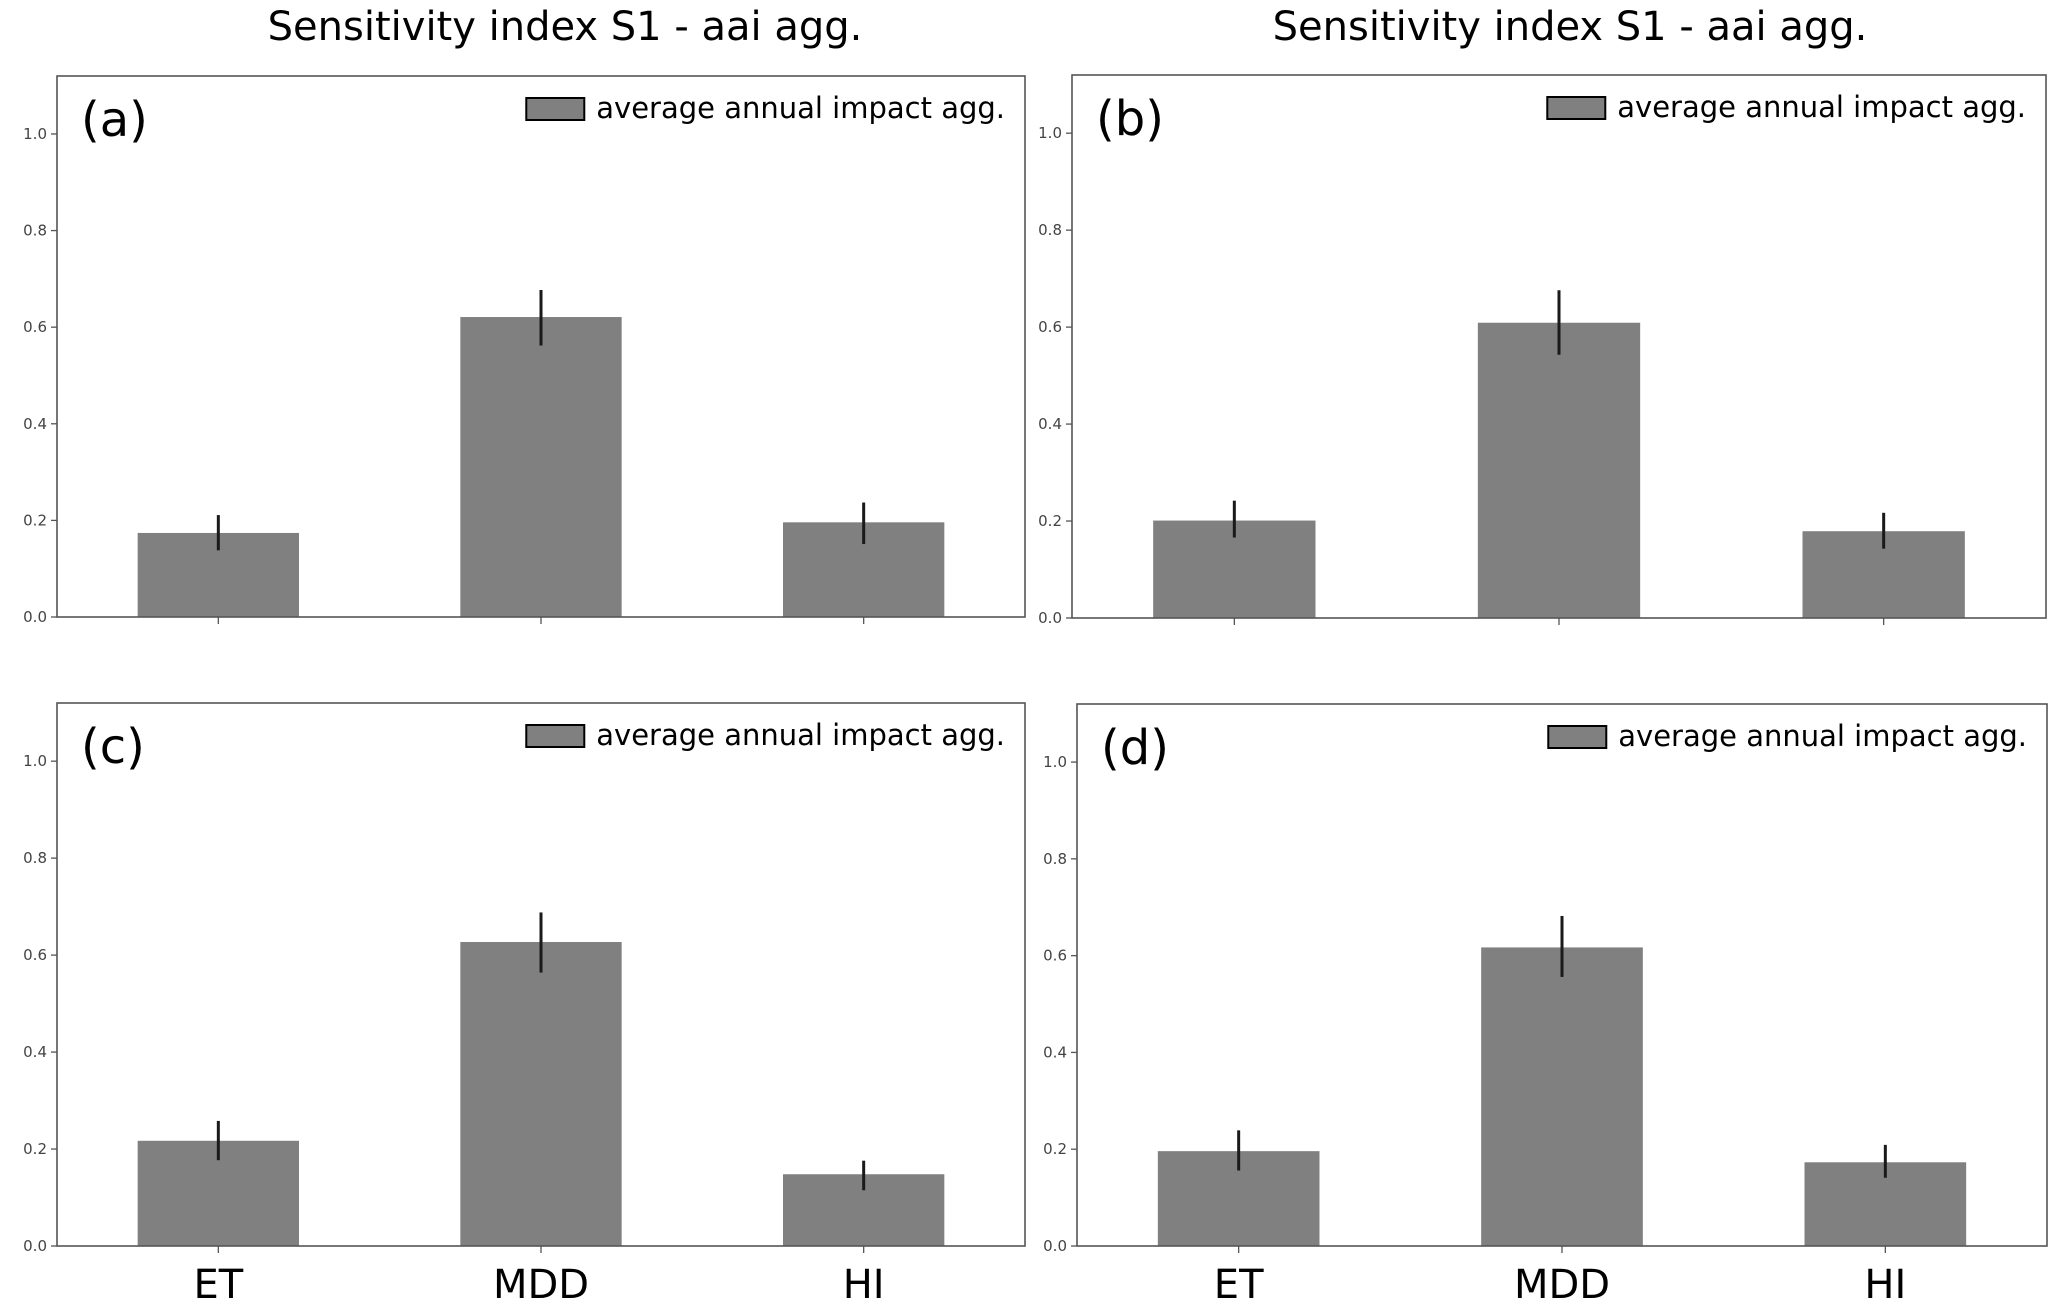  Describe the element at coordinates (1135, 748) in the screenshot. I see `panel-label: (d)` at that location.